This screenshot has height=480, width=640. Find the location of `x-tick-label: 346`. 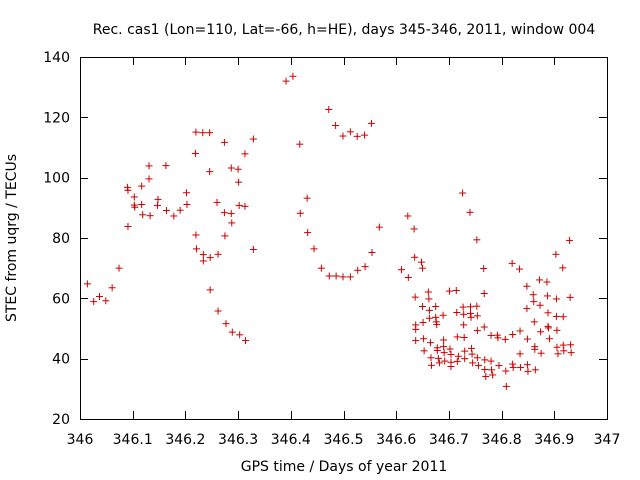

x-tick-label: 346 is located at coordinates (80, 440).